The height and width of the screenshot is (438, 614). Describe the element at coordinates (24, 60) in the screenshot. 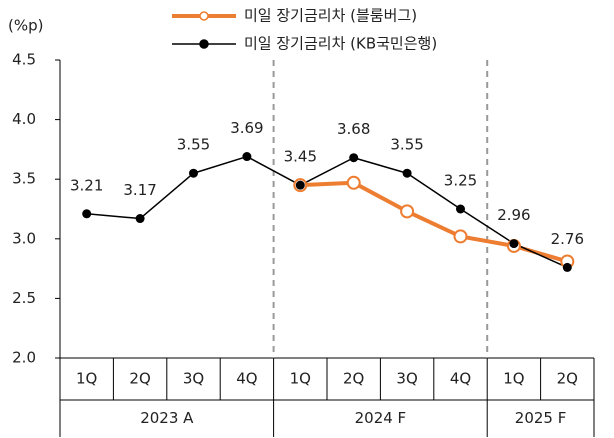

I see `y-tick-label: 4.5` at that location.